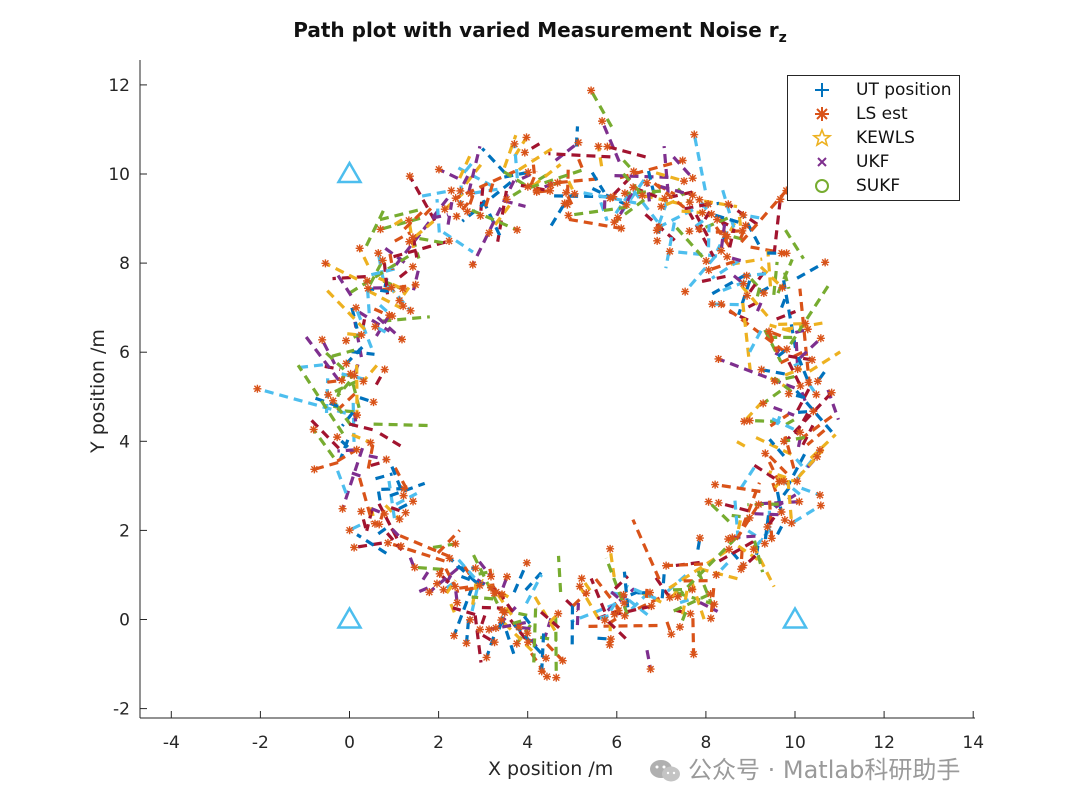 This screenshot has width=1080, height=810. Describe the element at coordinates (822, 114) in the screenshot. I see `asterisk-marker-icon` at that location.